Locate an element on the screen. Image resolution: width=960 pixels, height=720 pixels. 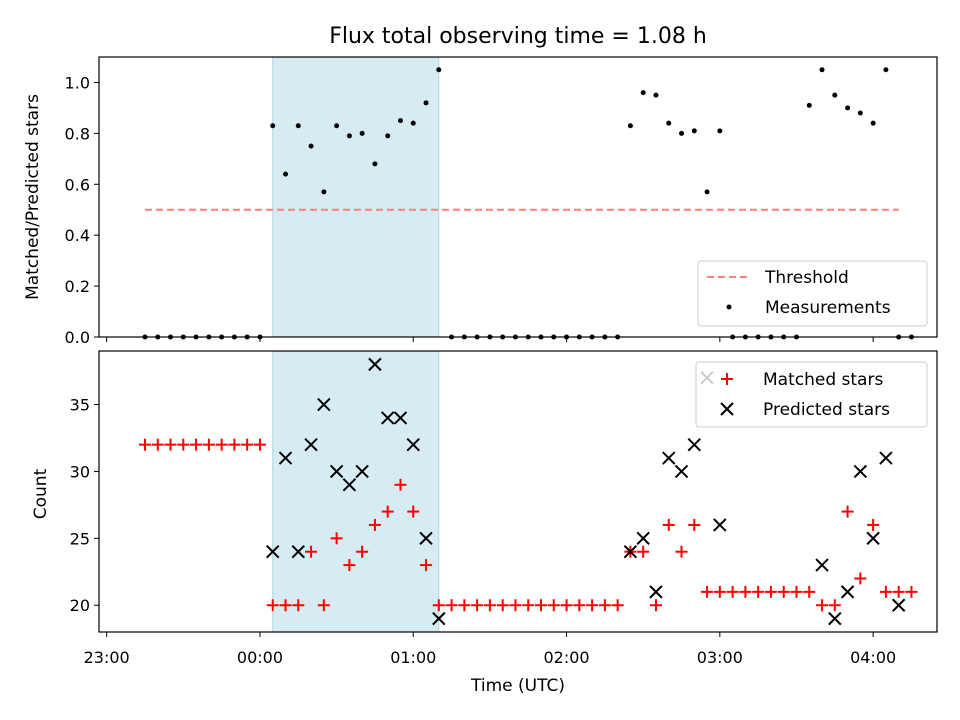
legend-threshold-label: Threshold is located at coordinates (806, 278).